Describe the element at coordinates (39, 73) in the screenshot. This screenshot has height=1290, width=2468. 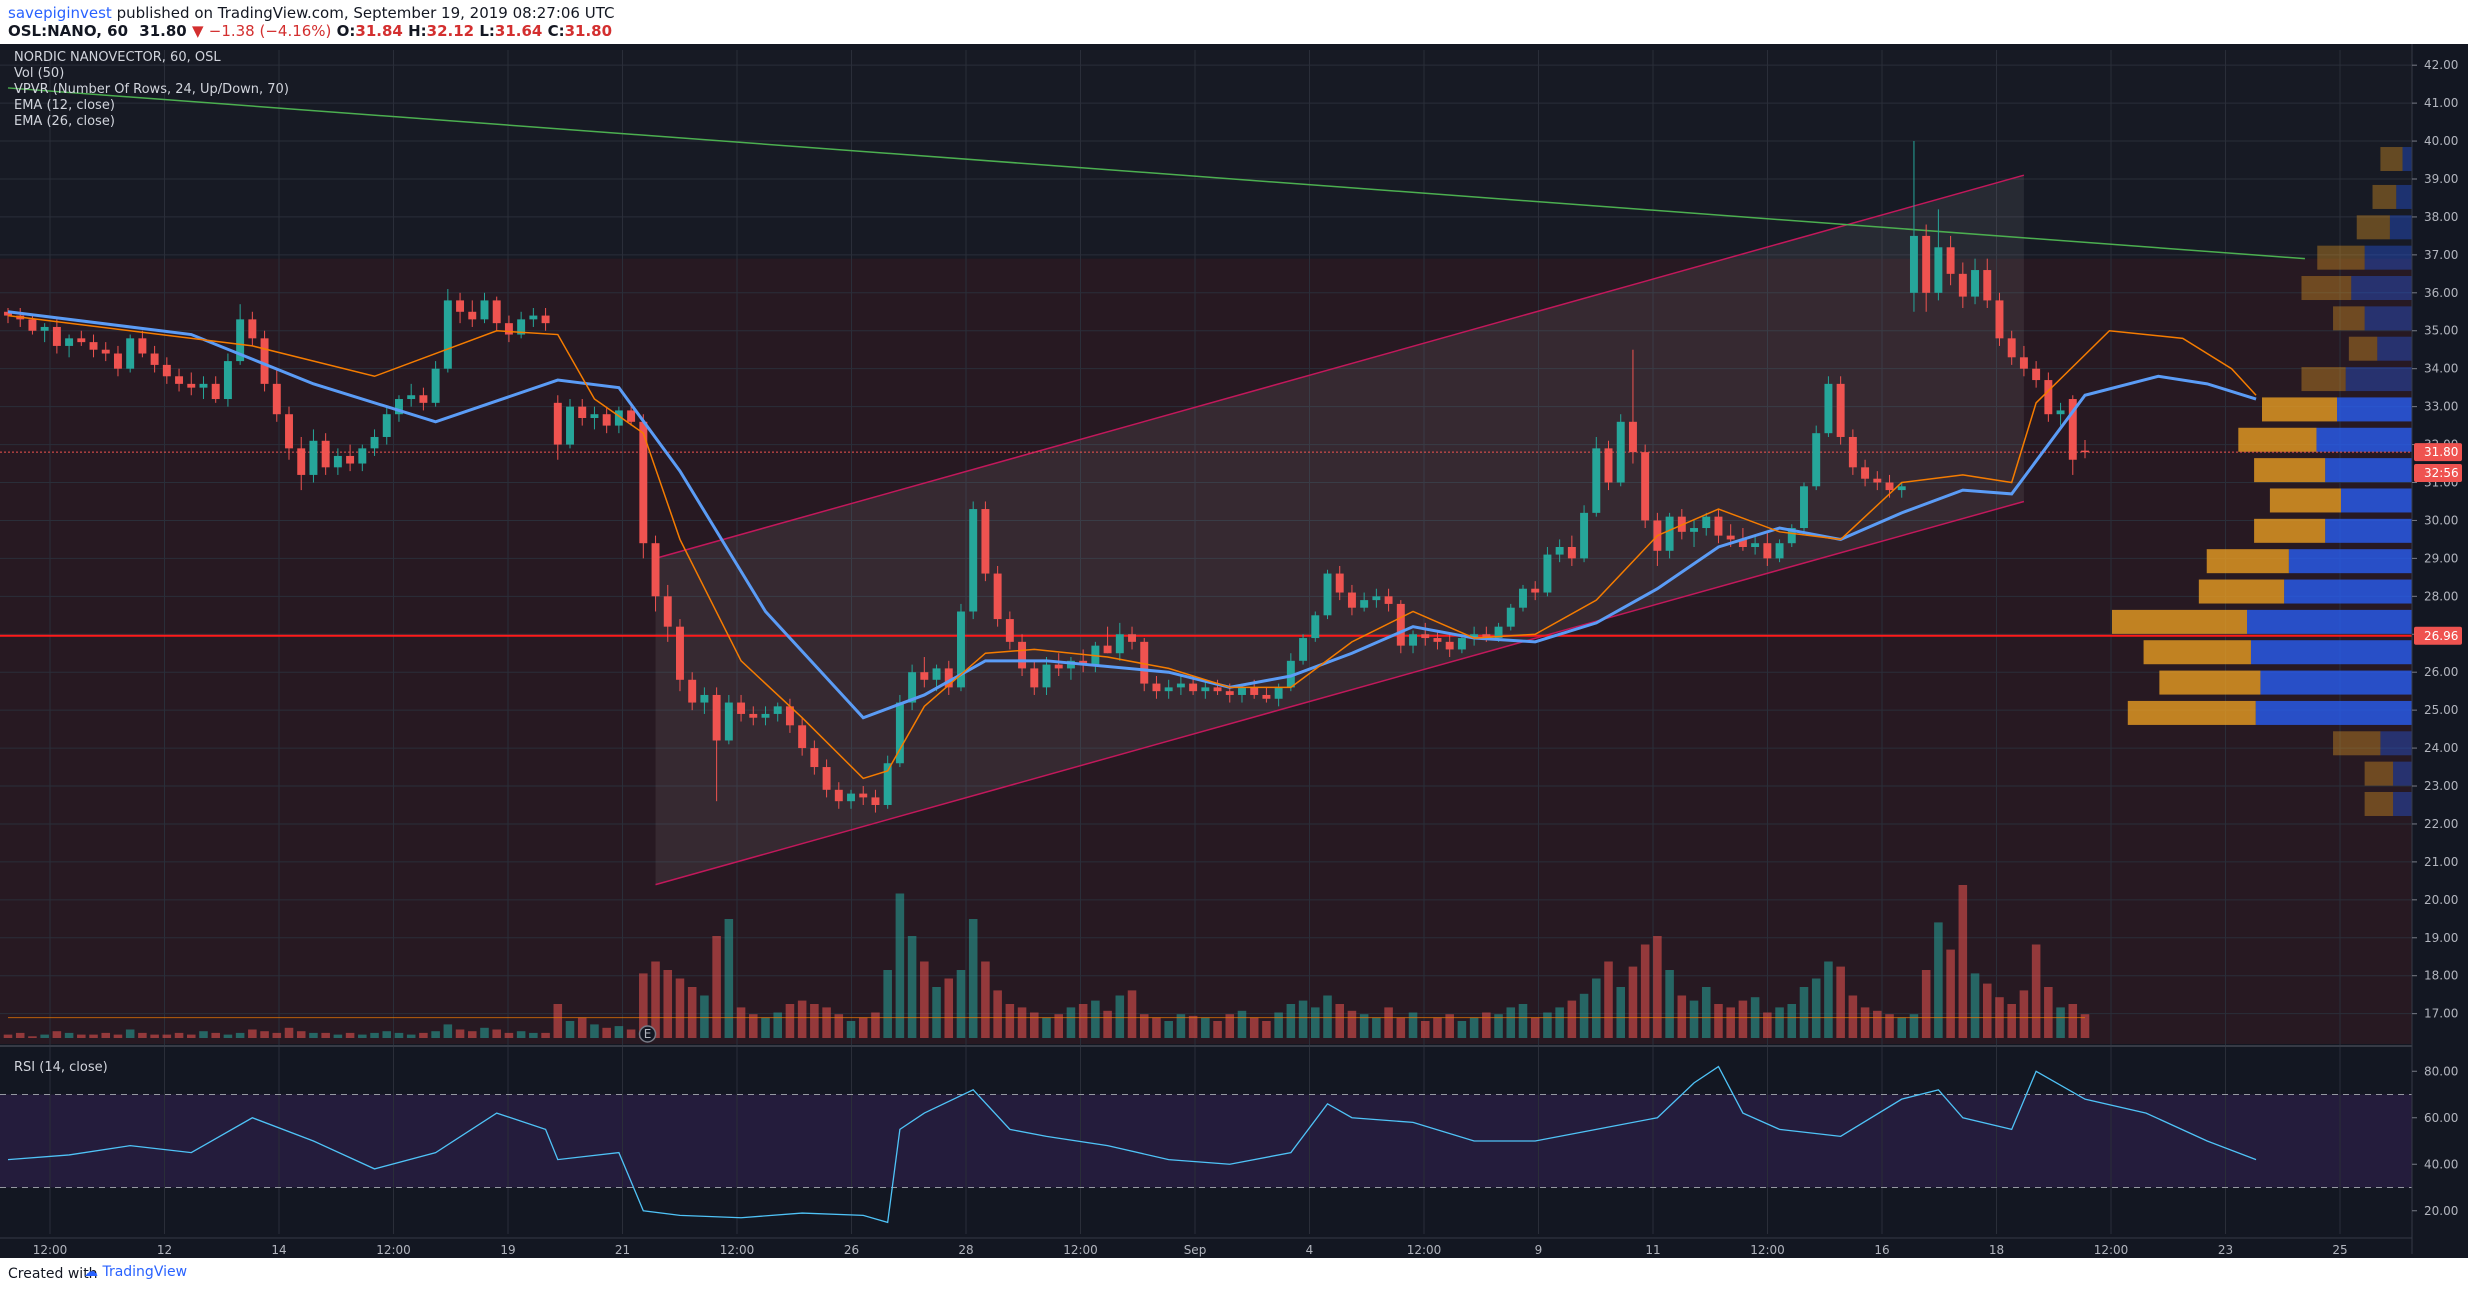
I see `legend-vol: Vol (50)` at that location.